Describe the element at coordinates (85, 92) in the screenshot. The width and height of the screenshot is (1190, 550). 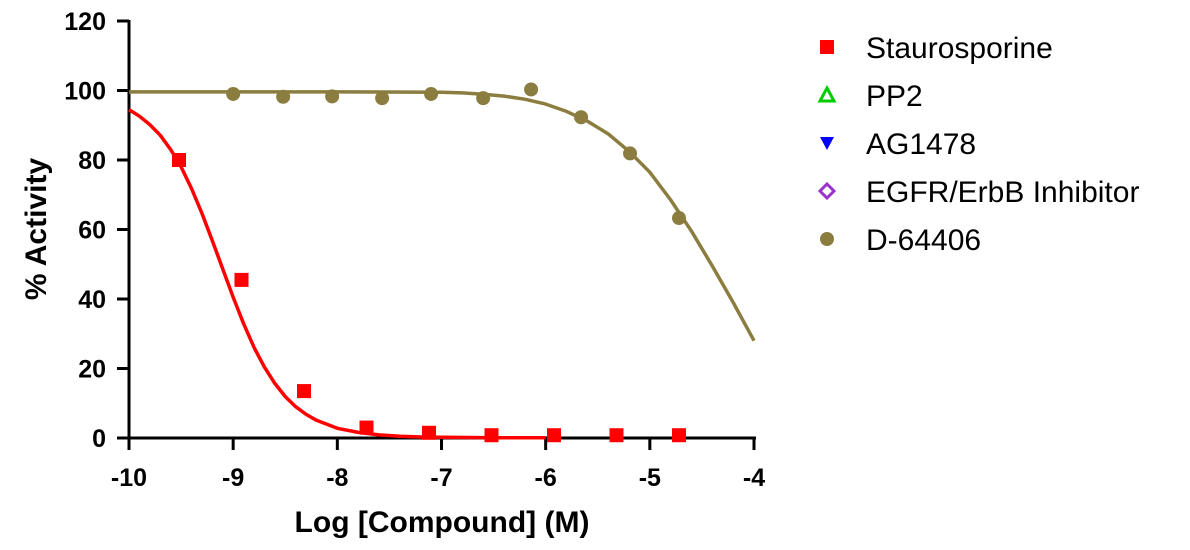
I see `y-tick-label: 100` at that location.